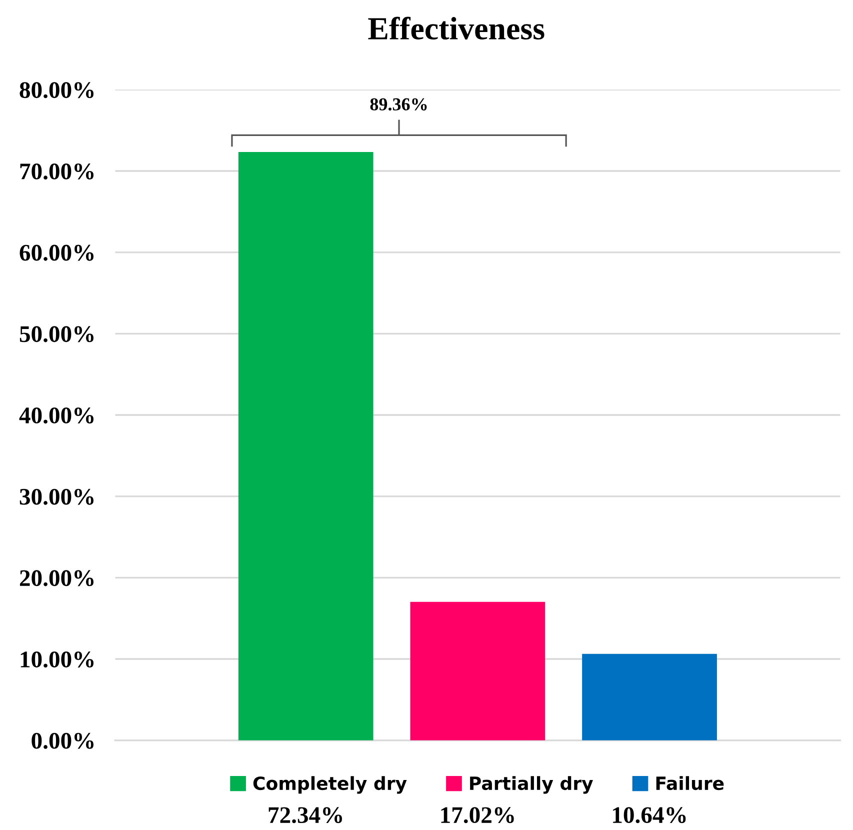  Describe the element at coordinates (690, 783) in the screenshot. I see `legend-label: Failure` at that location.